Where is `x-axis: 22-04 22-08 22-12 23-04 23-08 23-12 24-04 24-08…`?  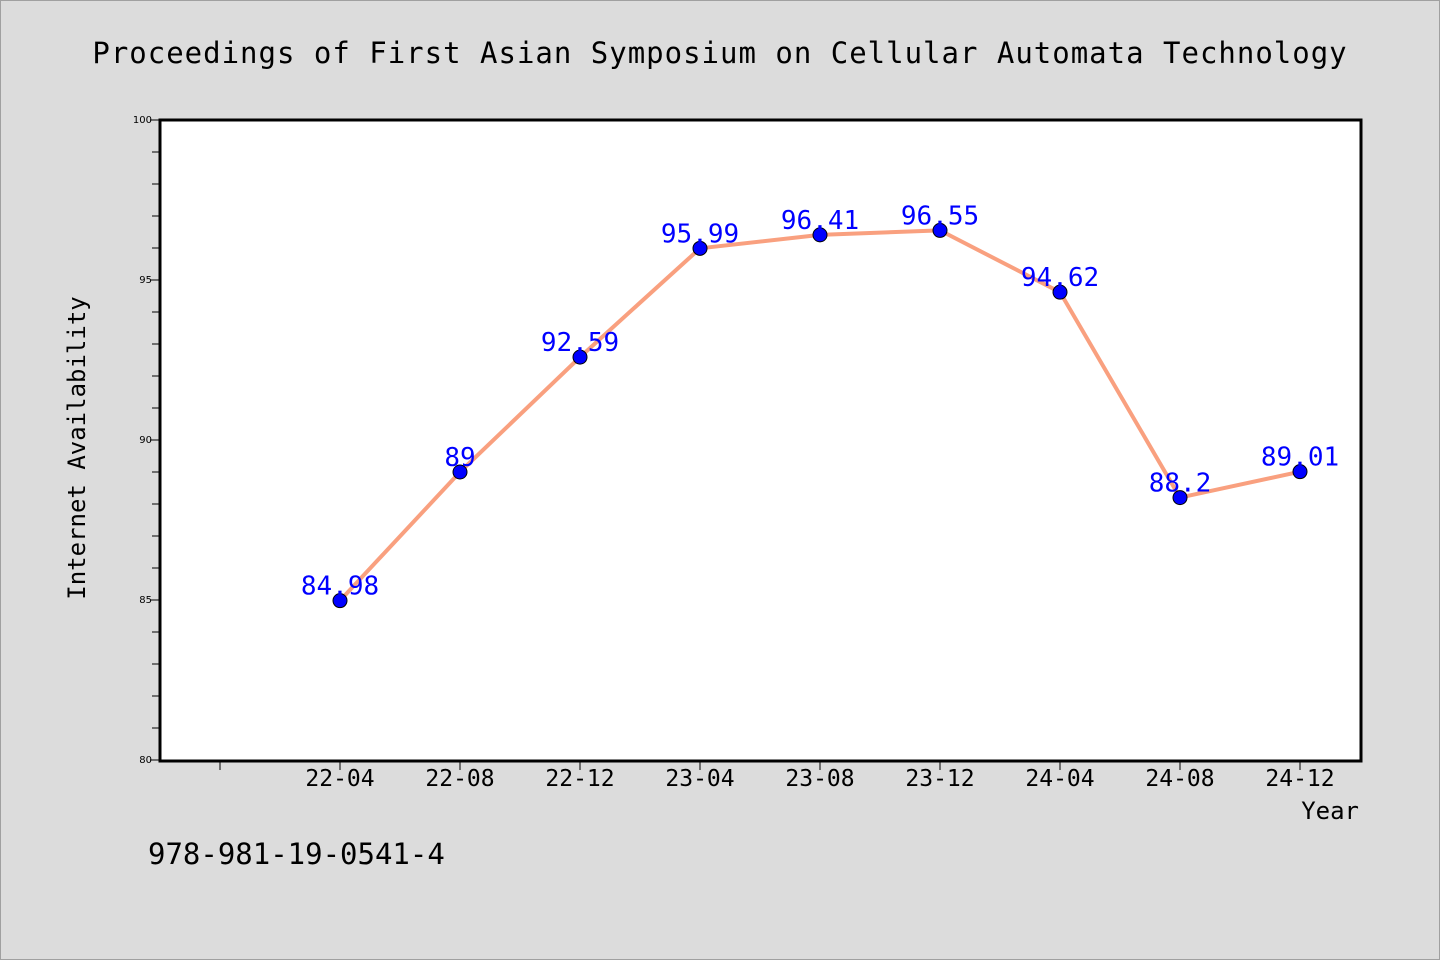 x-axis: 22-04 22-08 22-12 23-04 23-08 23-12 24-04 24-08… is located at coordinates (777, 776).